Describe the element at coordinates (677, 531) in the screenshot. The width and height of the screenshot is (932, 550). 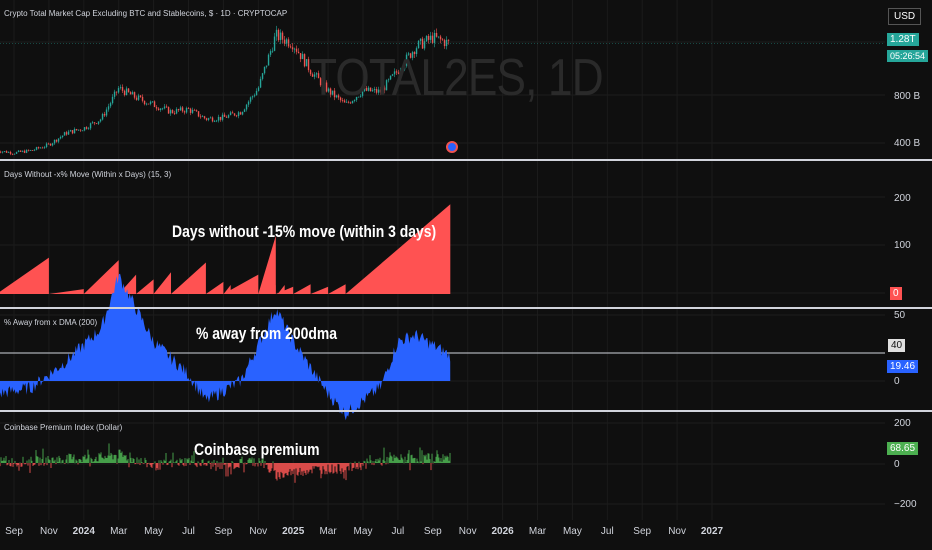
I see `x-axis-label: Nov` at that location.